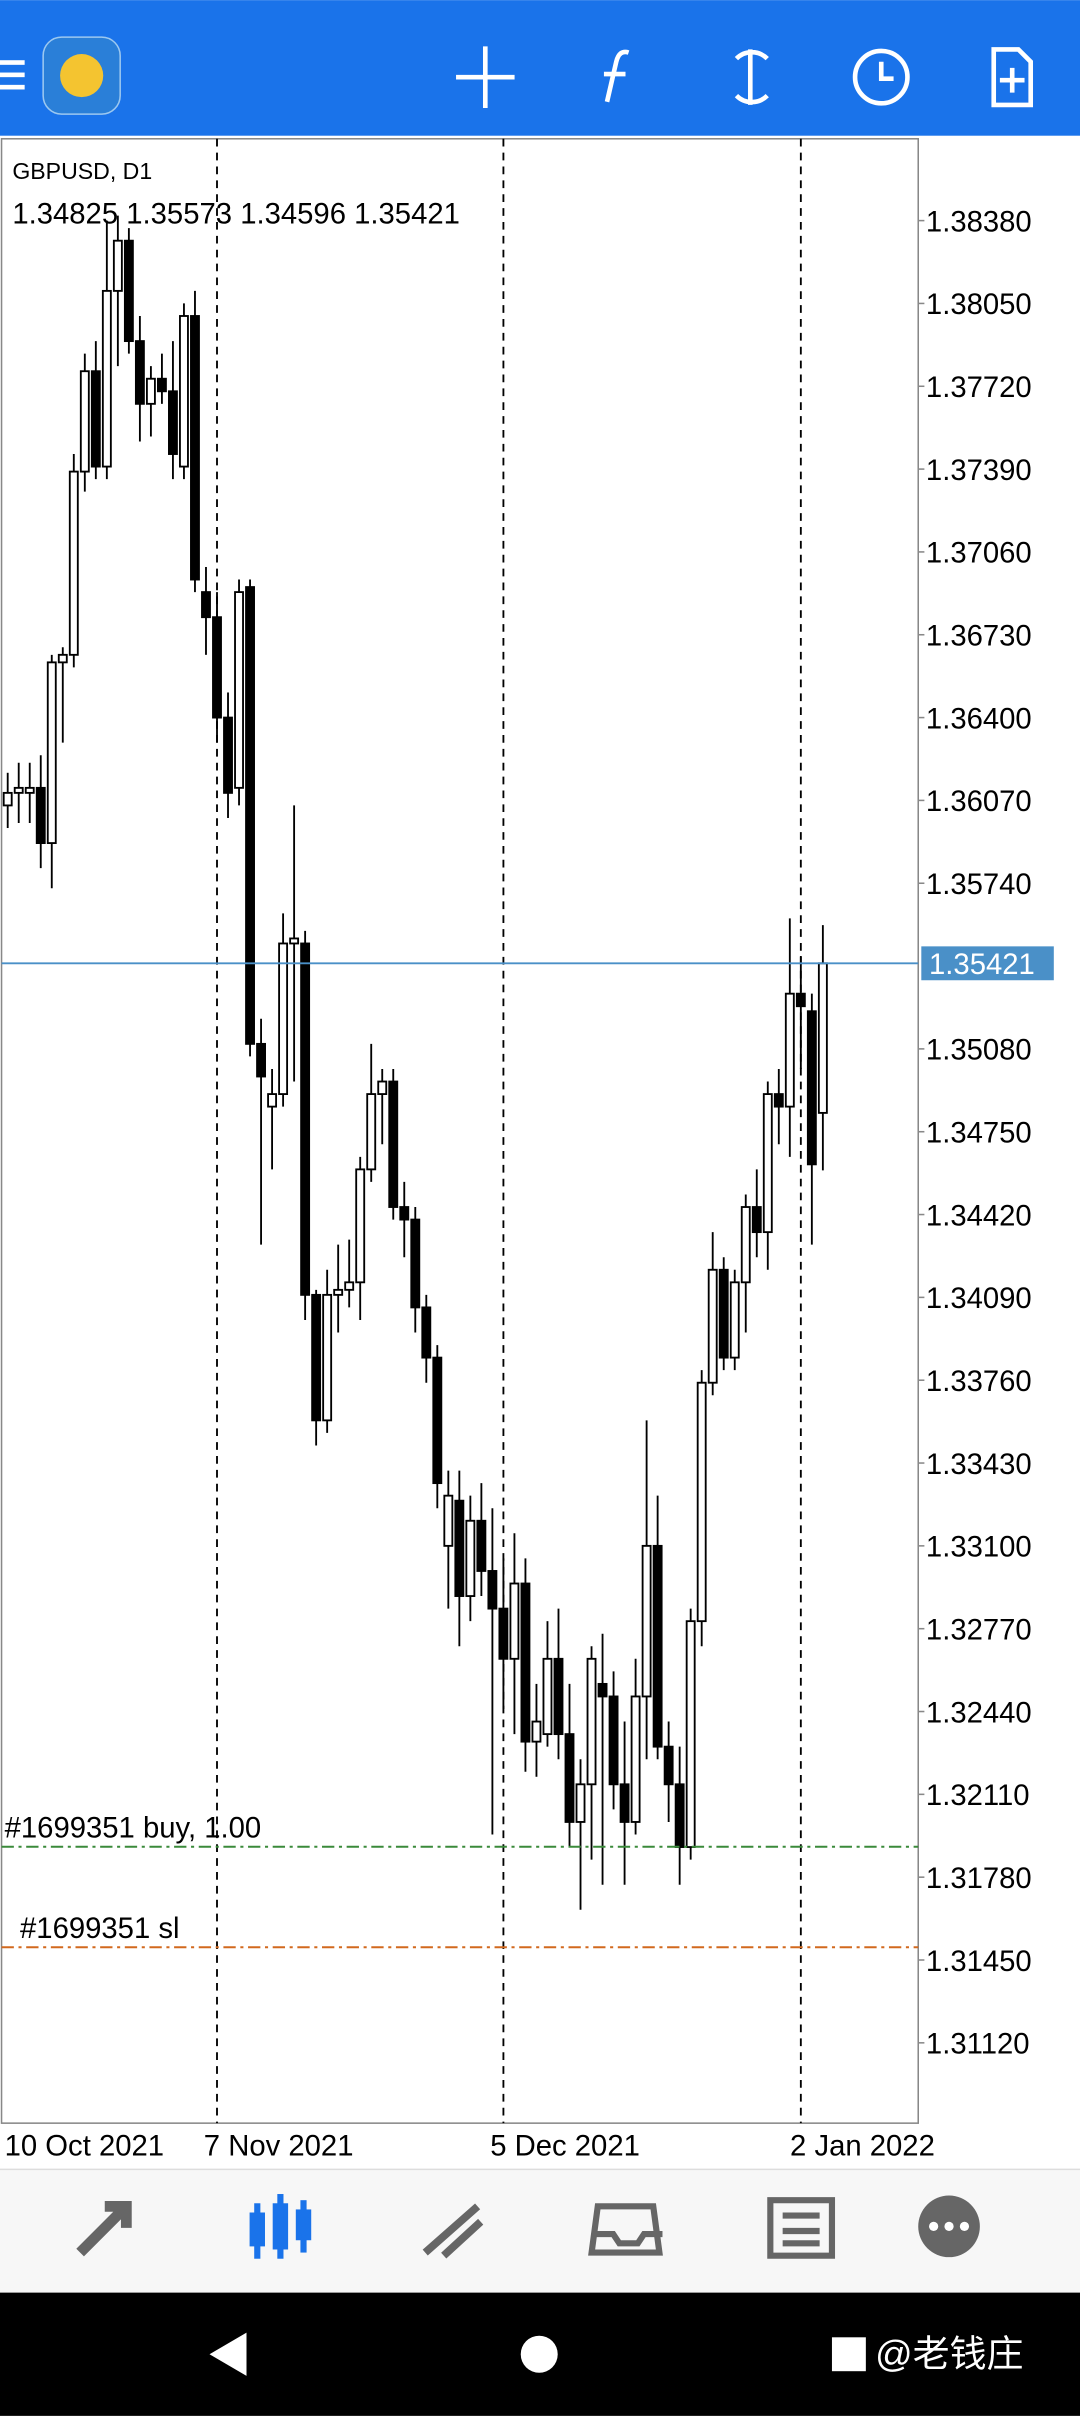  What do you see at coordinates (848, 2354) in the screenshot?
I see `recents-button` at bounding box center [848, 2354].